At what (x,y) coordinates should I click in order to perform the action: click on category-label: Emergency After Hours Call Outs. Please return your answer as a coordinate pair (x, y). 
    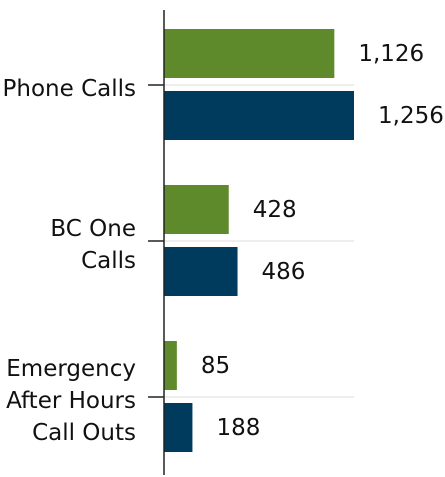
    Looking at the image, I should click on (71, 401).